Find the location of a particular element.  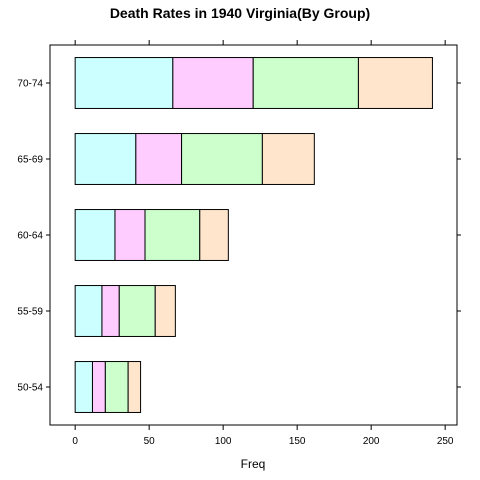

y-tick-label-50-54: 50-54 is located at coordinates (30, 388).